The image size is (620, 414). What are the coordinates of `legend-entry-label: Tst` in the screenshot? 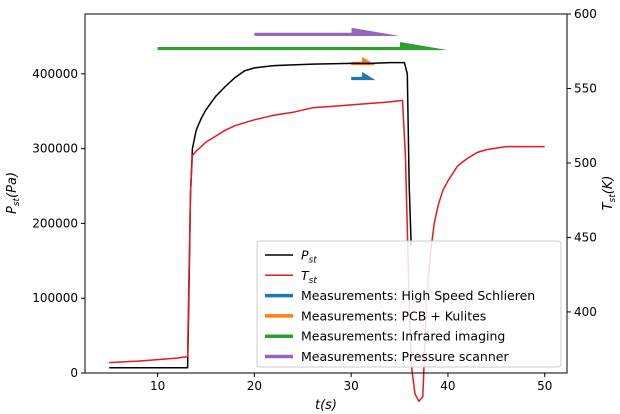 It's located at (309, 277).